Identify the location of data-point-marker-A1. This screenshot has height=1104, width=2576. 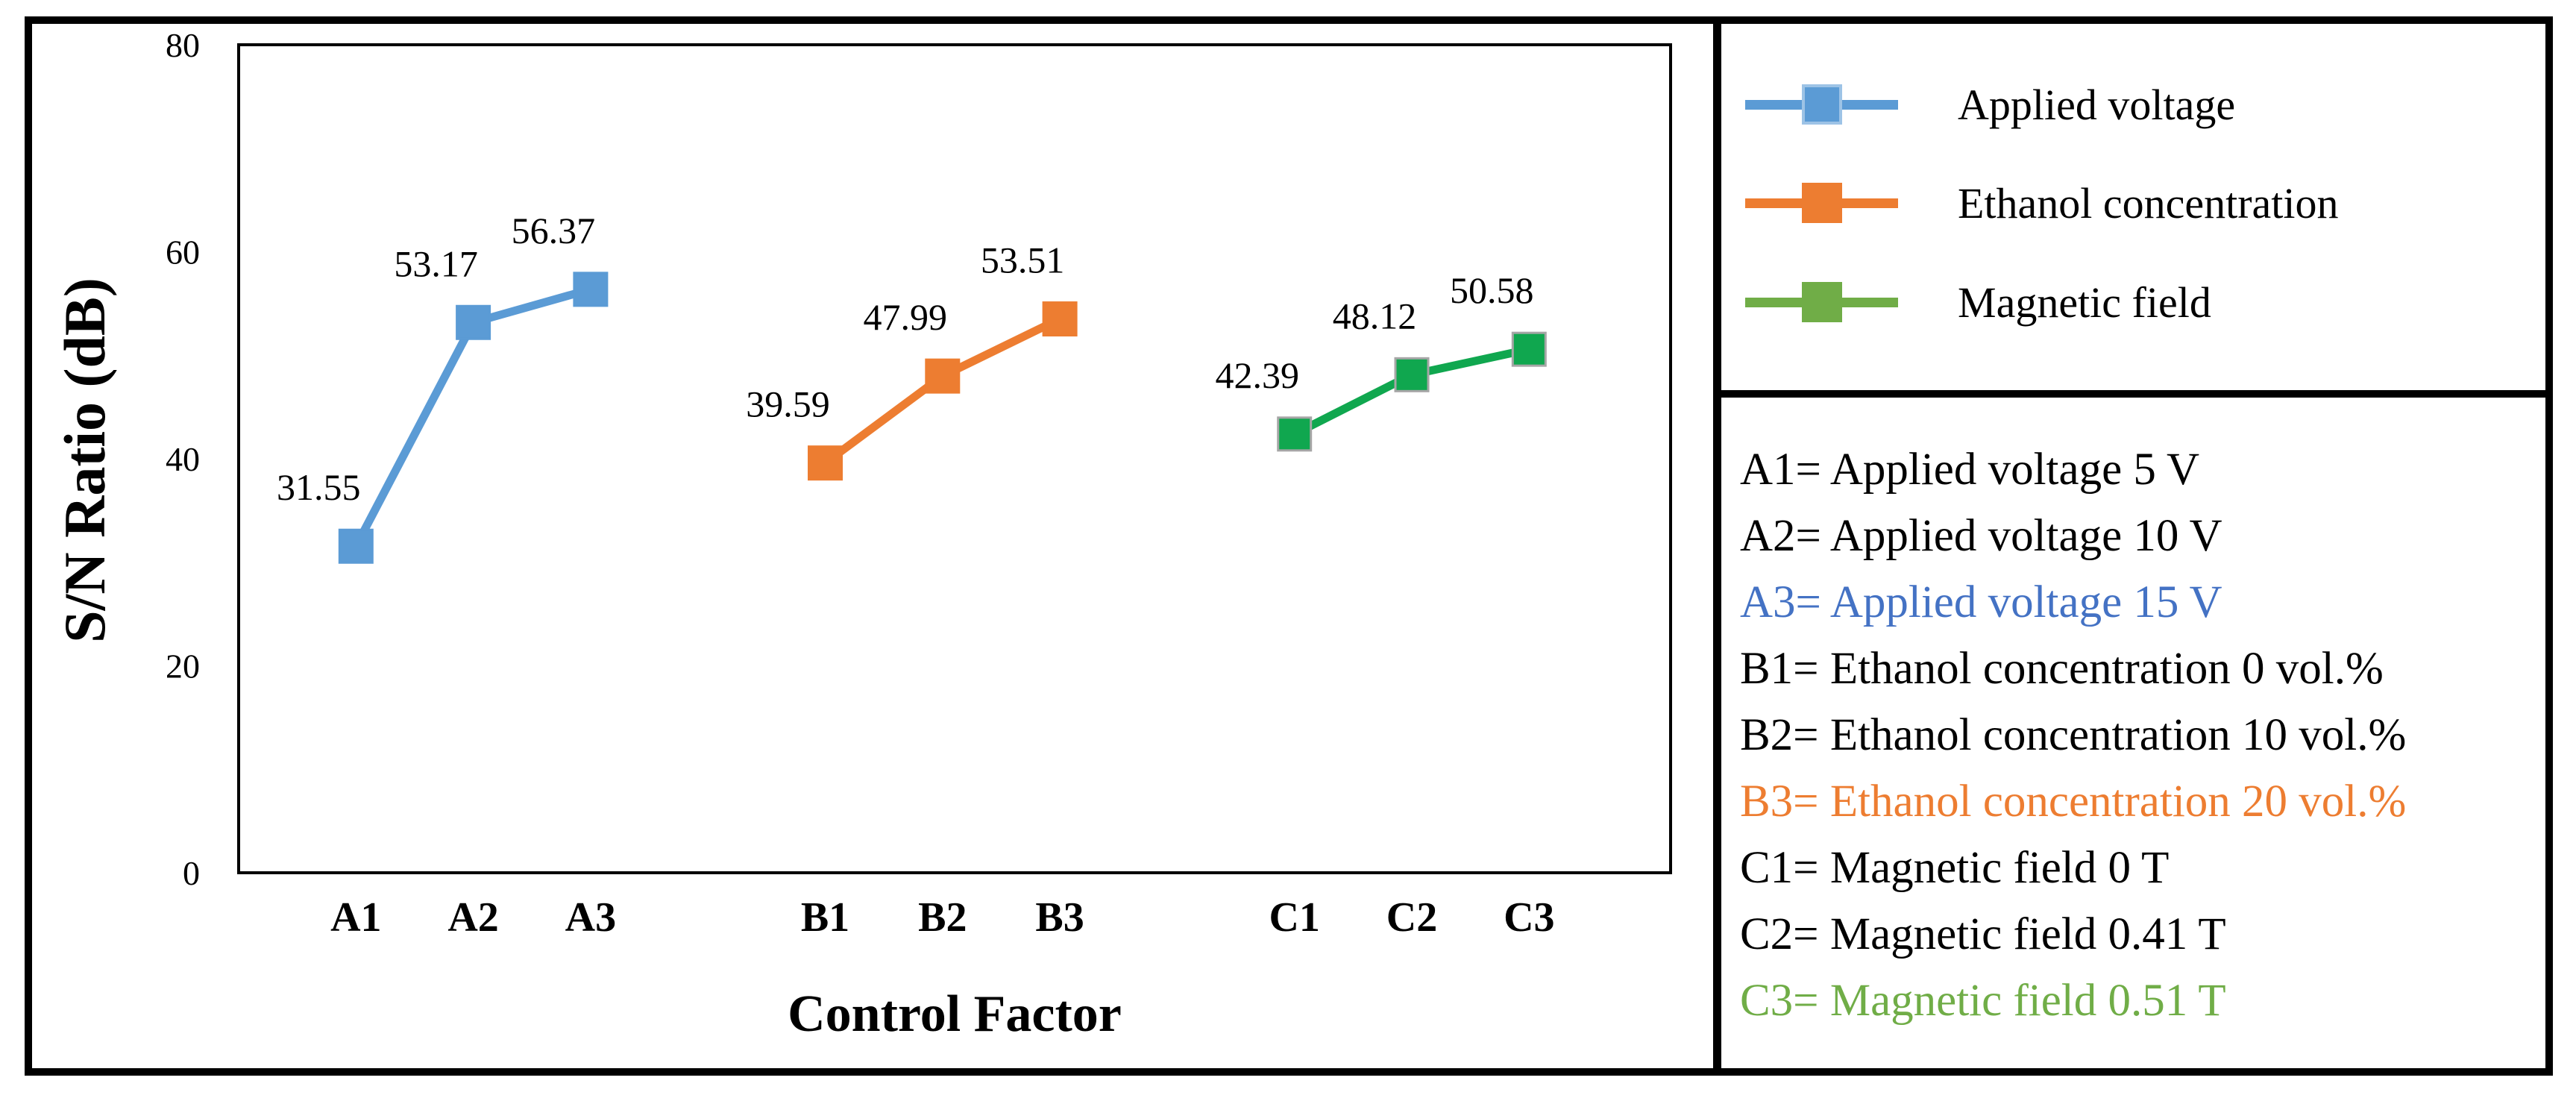
(356, 546).